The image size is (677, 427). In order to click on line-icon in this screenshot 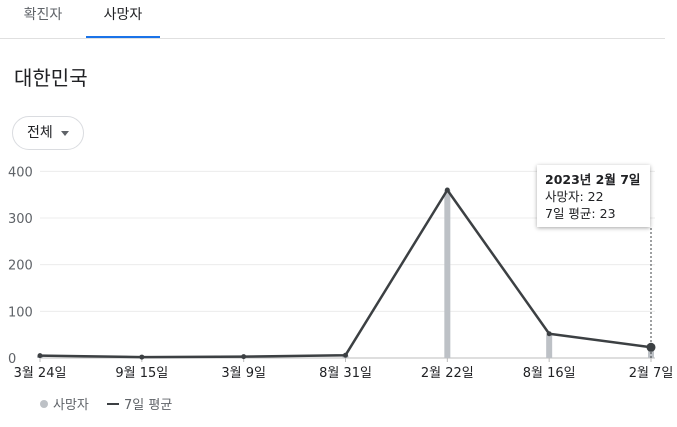, I will do `click(113, 404)`.